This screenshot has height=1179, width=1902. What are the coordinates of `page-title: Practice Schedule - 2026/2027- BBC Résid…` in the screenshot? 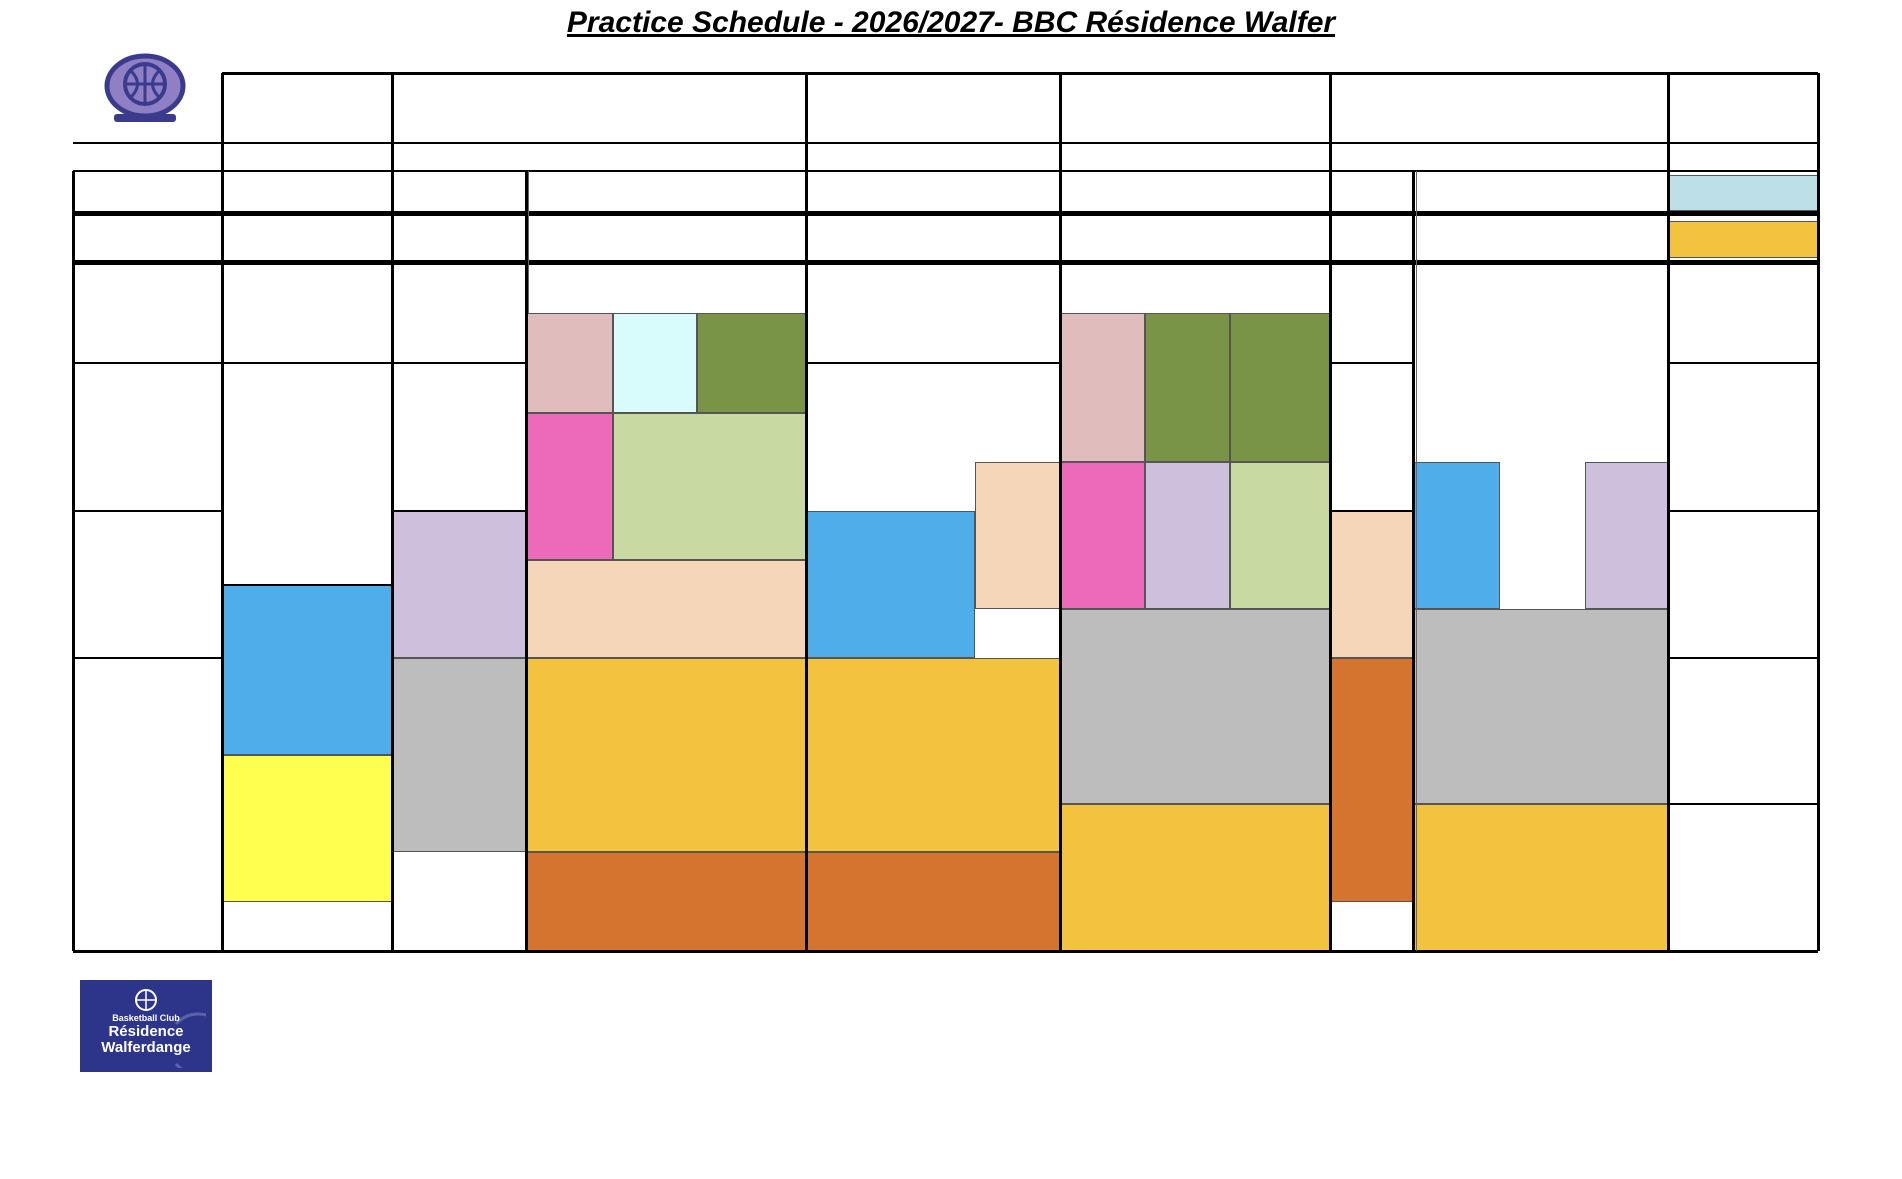 It's located at (951, 22).